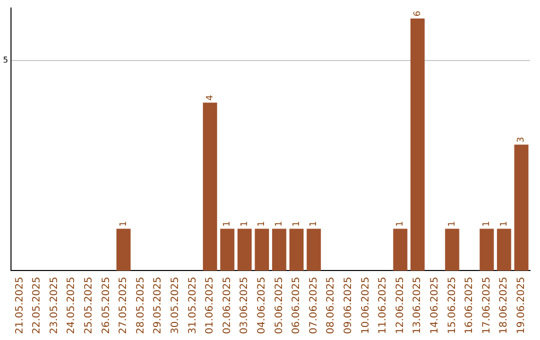 Image resolution: width=540 pixels, height=340 pixels. What do you see at coordinates (210, 97) in the screenshot?
I see `data-label: 4` at bounding box center [210, 97].